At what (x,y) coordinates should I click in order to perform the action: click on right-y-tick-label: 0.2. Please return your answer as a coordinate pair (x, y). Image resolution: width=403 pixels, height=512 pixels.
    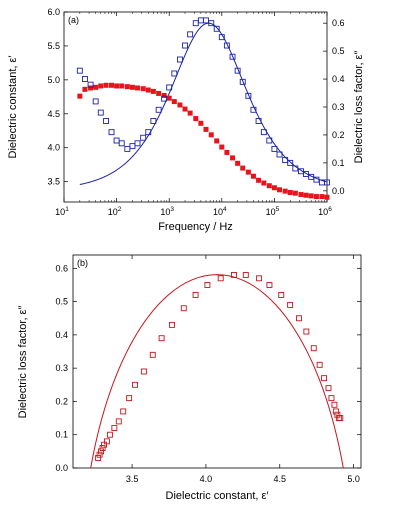
    Looking at the image, I should click on (338, 135).